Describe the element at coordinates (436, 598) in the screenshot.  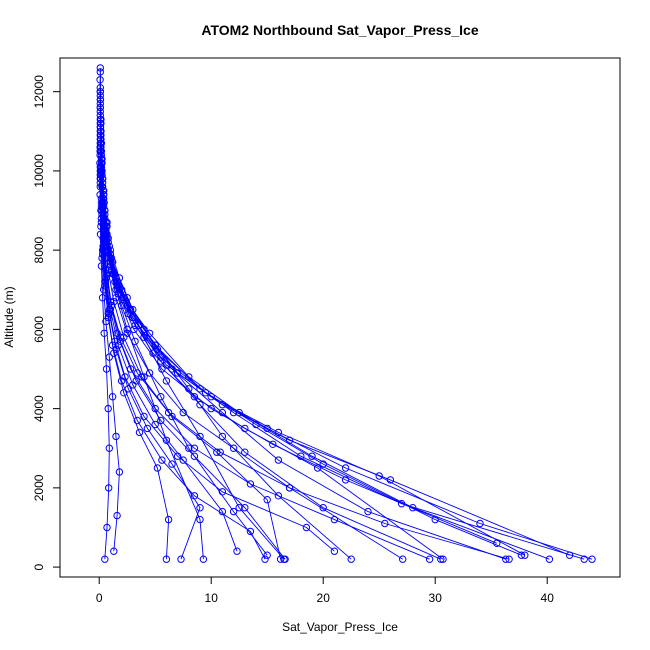
I see `x-tick-label: 30` at that location.